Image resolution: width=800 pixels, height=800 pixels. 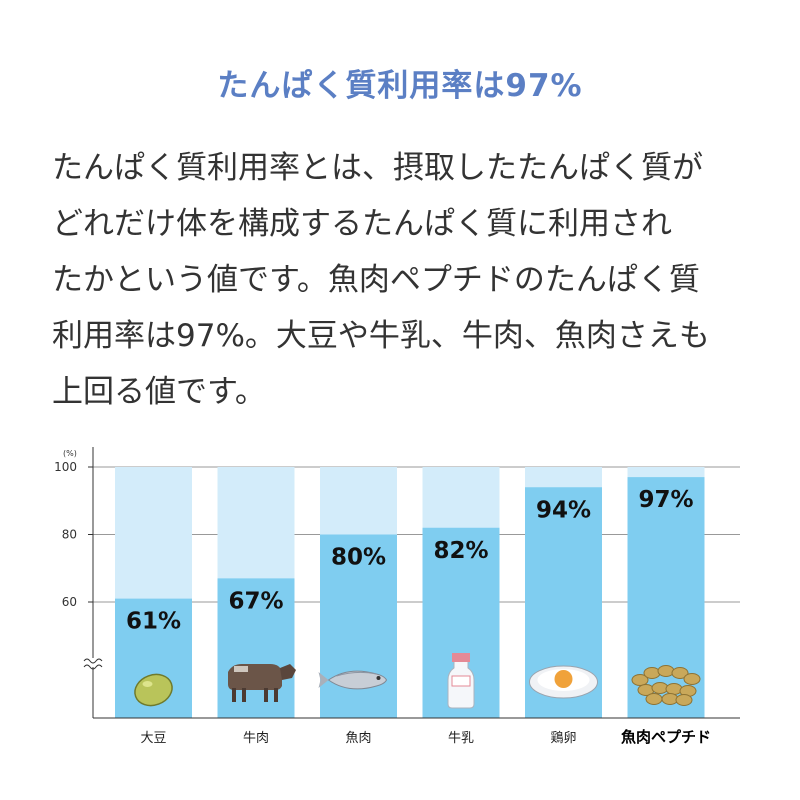 I want to click on food-icons, so click(x=417, y=681).